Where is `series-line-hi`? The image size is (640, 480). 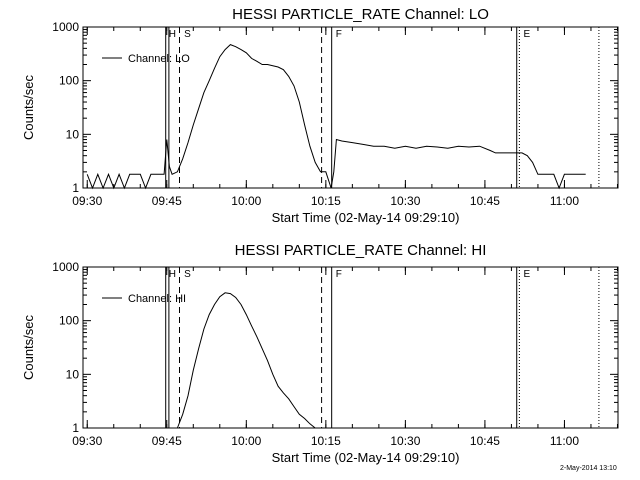
series-line-hi is located at coordinates (246, 360).